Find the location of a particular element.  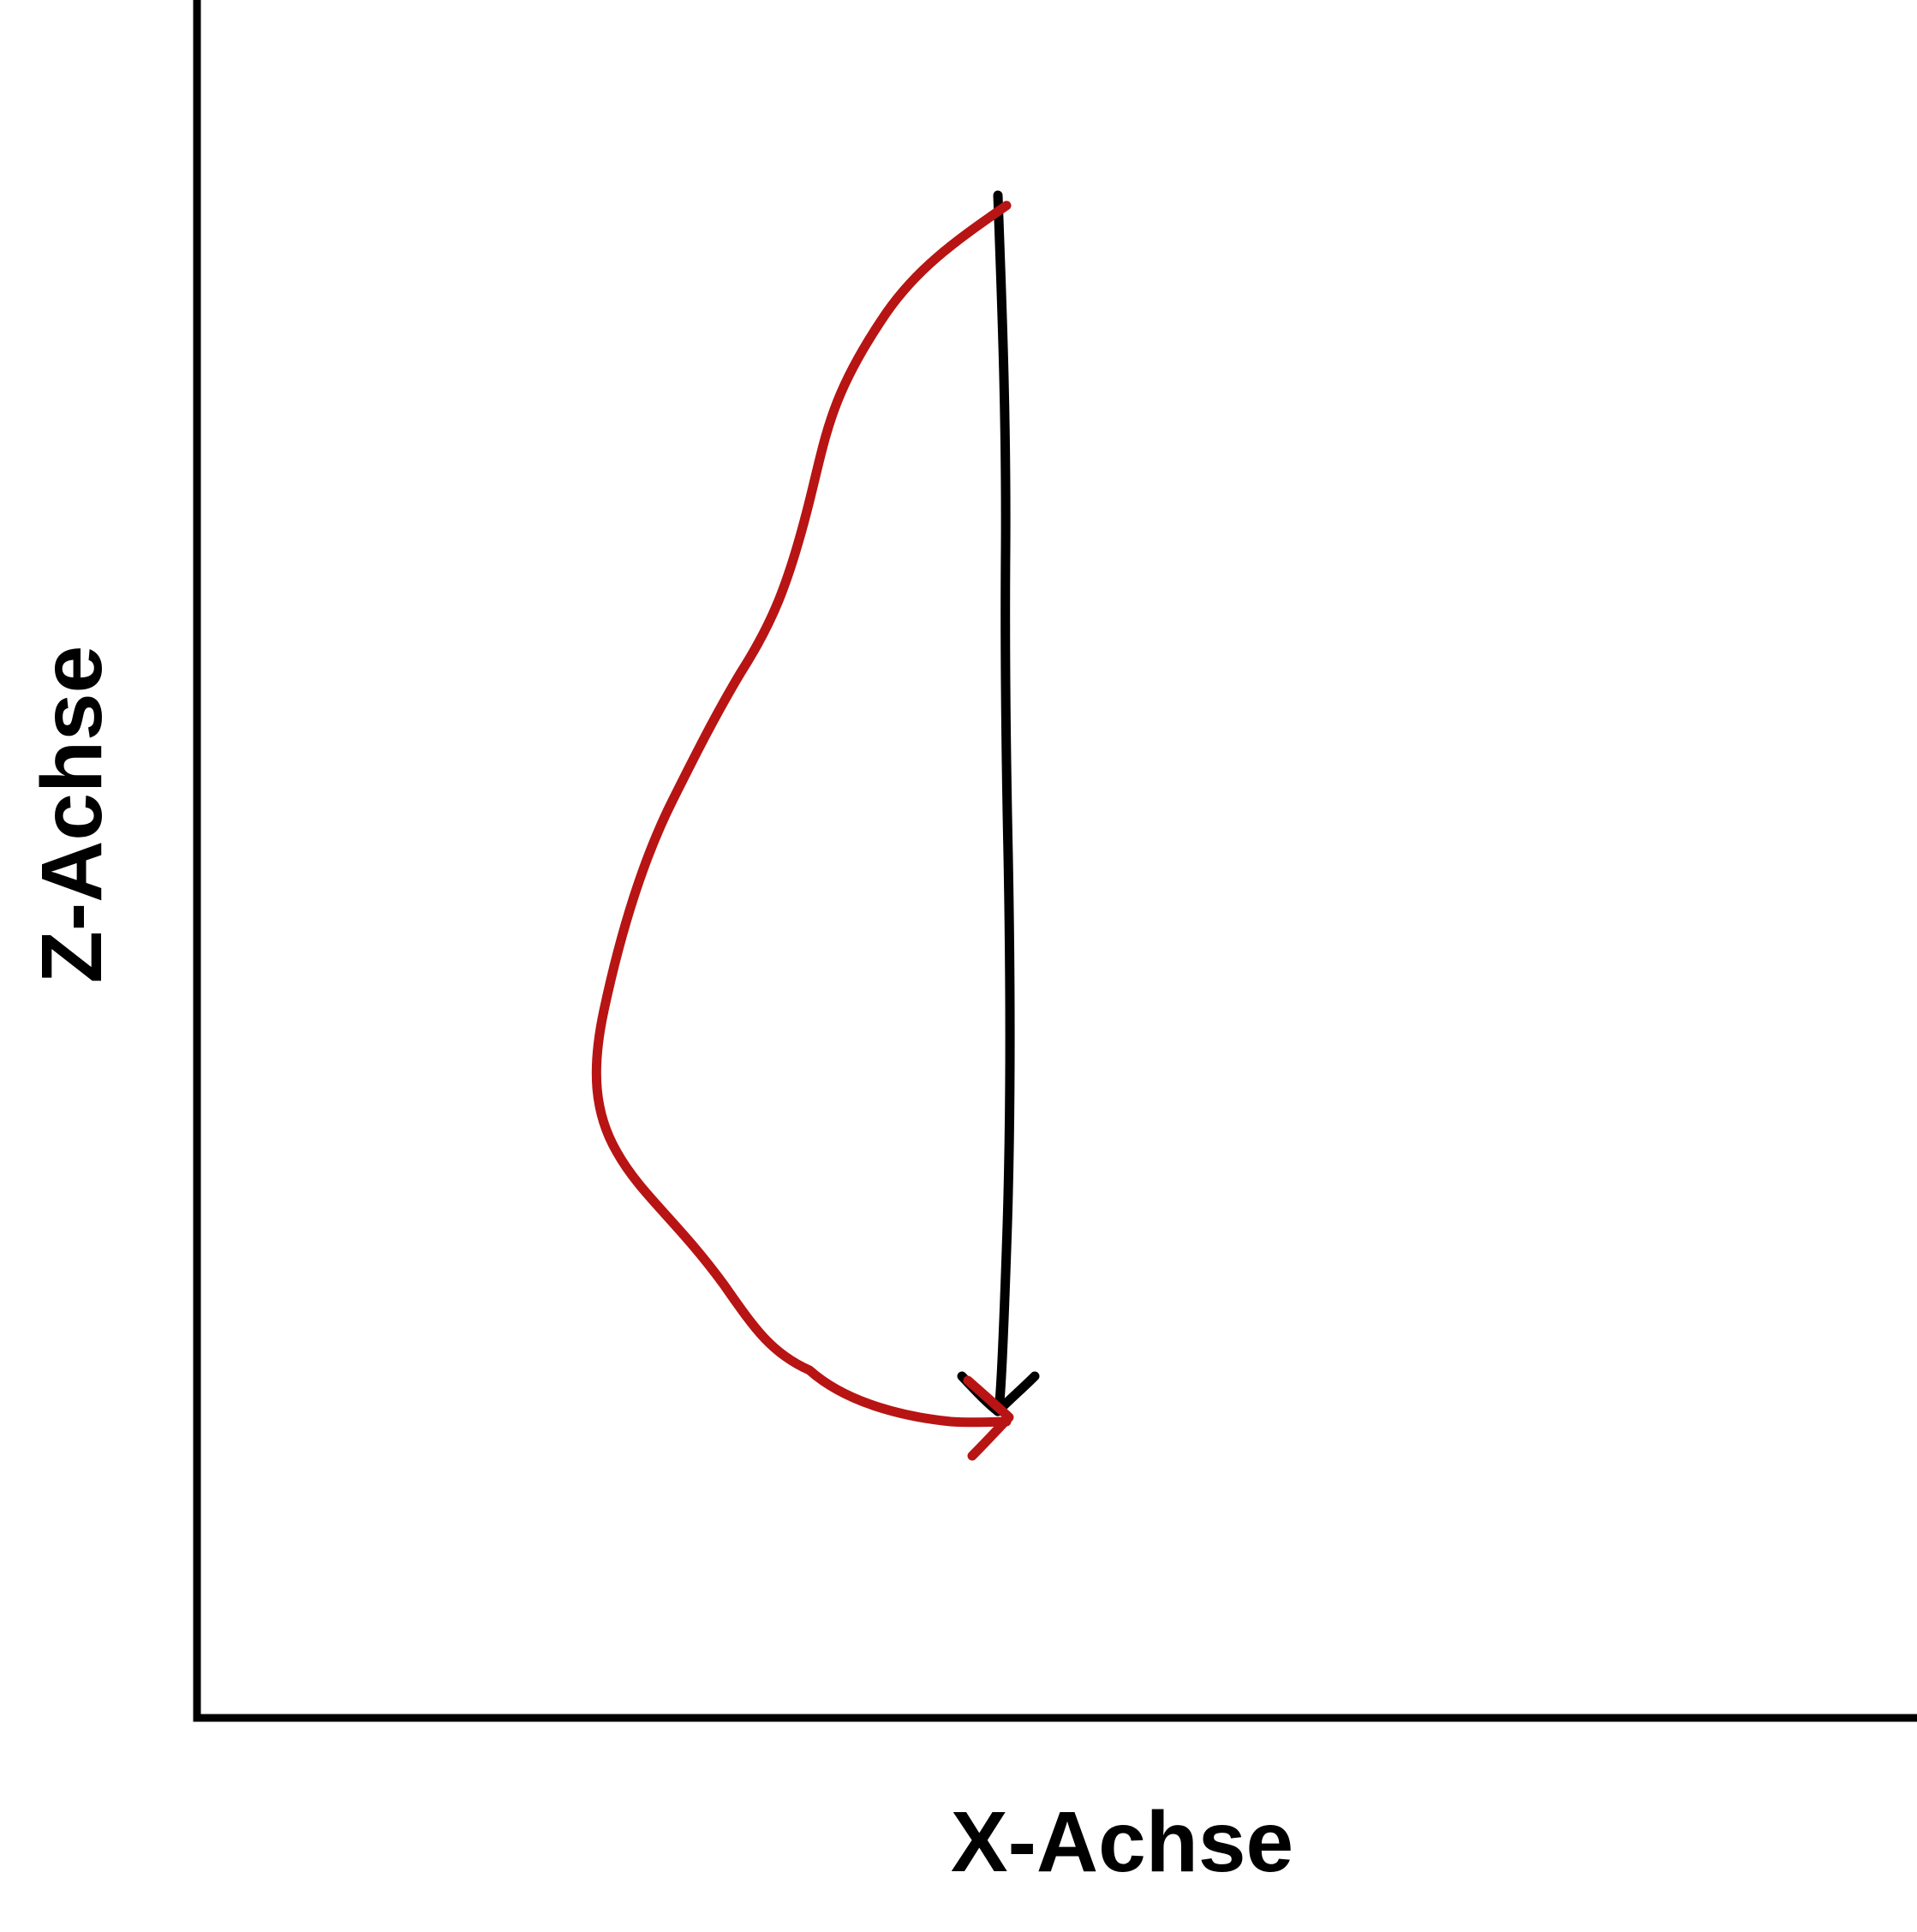

straight-path is located at coordinates (998, 803).